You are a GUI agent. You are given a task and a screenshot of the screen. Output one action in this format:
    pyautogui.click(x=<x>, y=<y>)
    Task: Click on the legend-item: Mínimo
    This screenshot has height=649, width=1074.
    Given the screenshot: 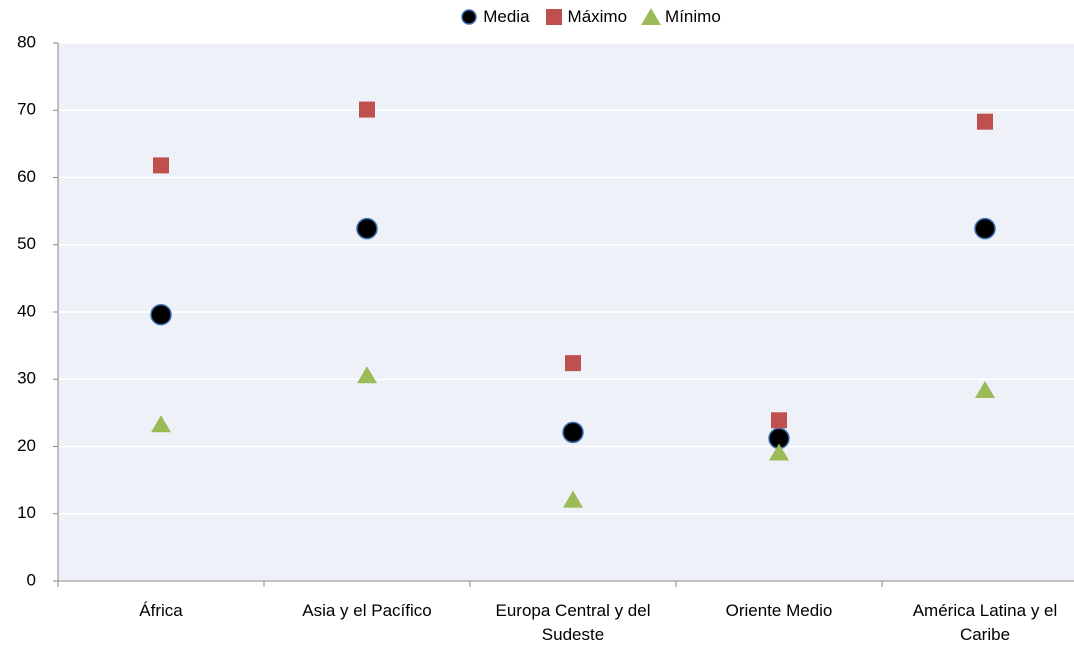 What is the action you would take?
    pyautogui.click(x=681, y=17)
    